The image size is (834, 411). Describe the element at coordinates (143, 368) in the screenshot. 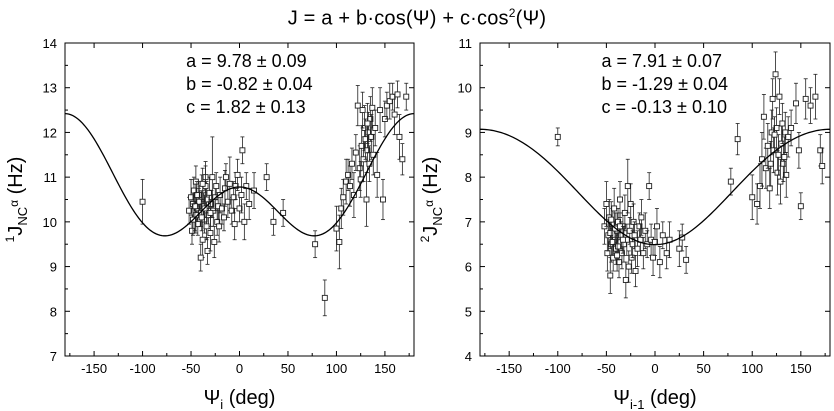

I see `x-tick-label: -100` at that location.